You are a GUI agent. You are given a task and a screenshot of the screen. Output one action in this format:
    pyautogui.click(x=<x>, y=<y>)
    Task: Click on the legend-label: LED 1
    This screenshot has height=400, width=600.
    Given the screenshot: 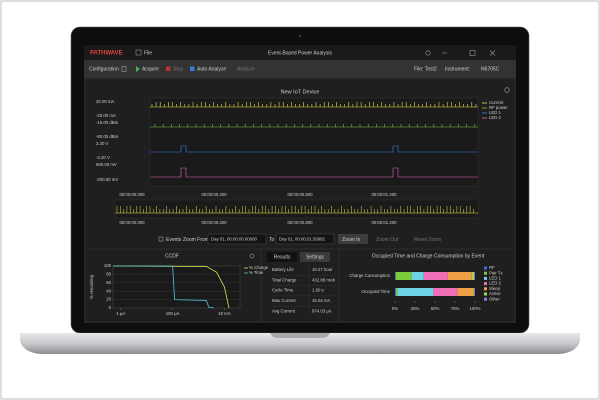 What is the action you would take?
    pyautogui.click(x=495, y=278)
    